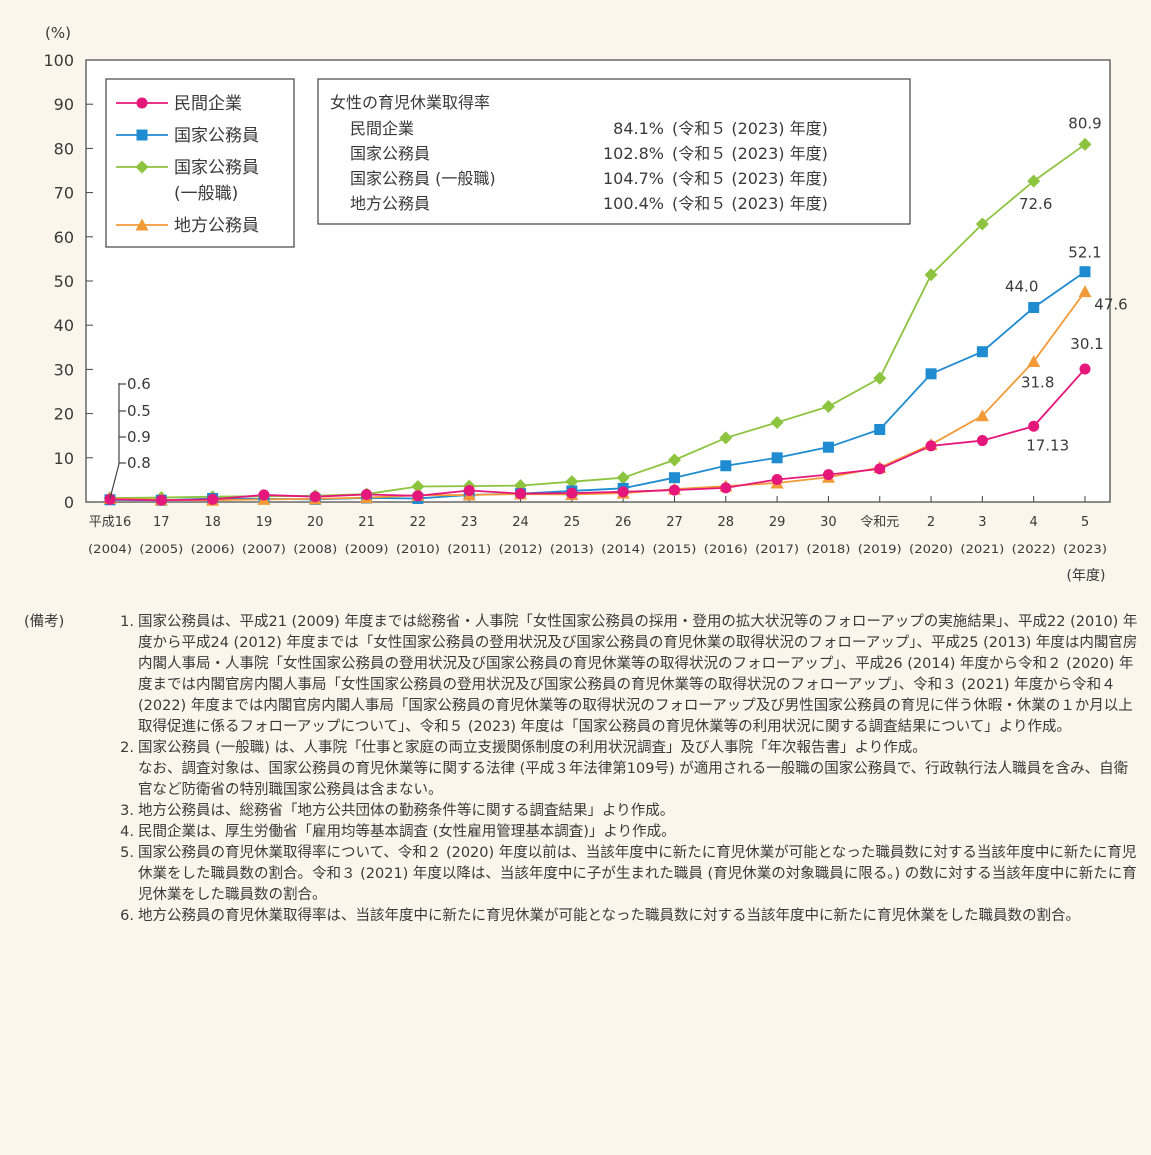  I want to click on x-tick-label-era: 19, so click(264, 522).